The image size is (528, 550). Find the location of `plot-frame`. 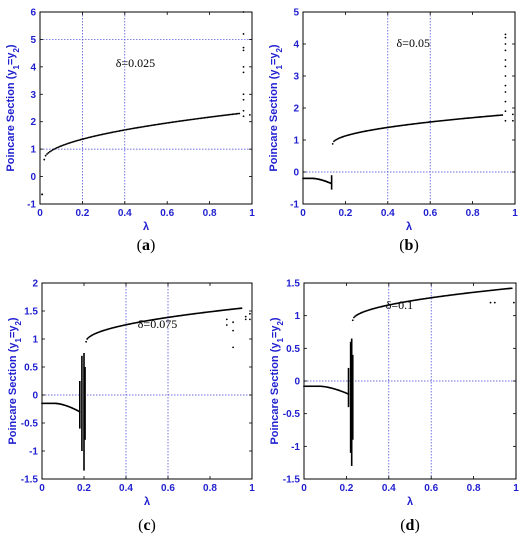

plot-frame is located at coordinates (146, 108).